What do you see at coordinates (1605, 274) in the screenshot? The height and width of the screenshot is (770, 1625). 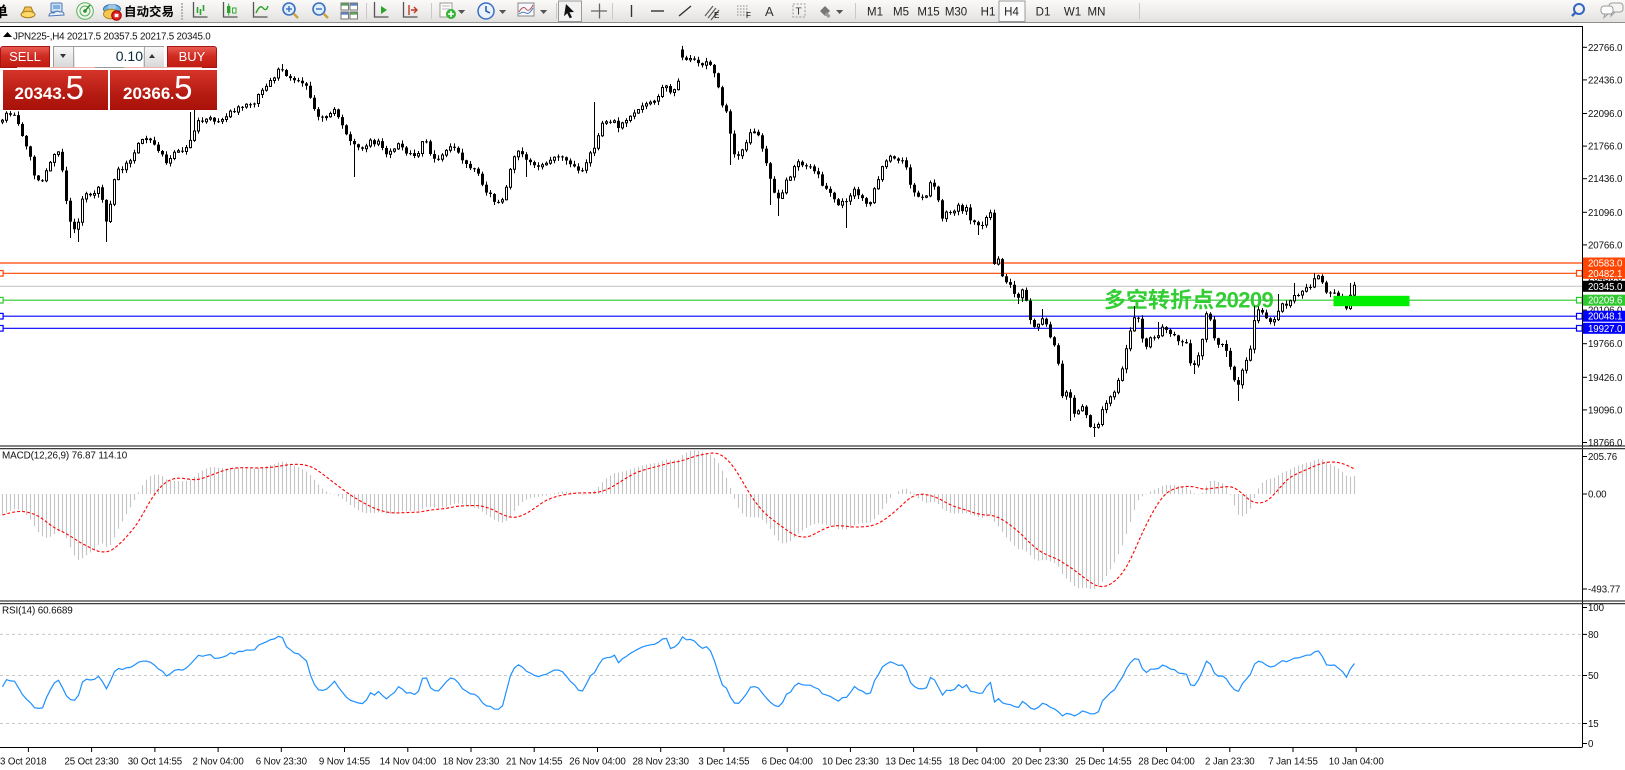 I see `svg-text: 20482.1` at bounding box center [1605, 274].